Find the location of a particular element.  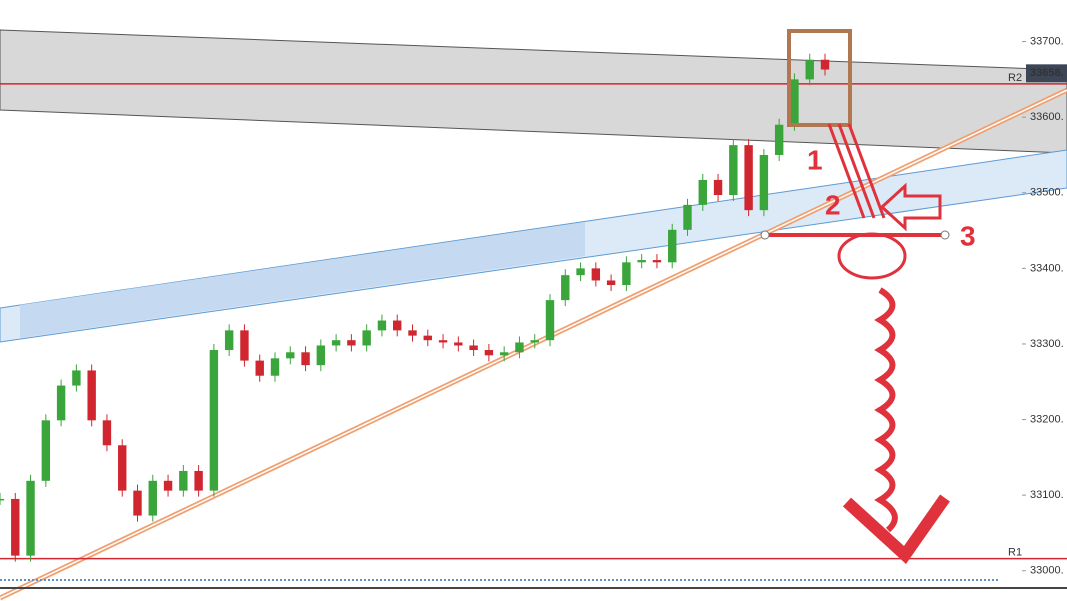

y-tick-label: 33700. is located at coordinates (1047, 41).